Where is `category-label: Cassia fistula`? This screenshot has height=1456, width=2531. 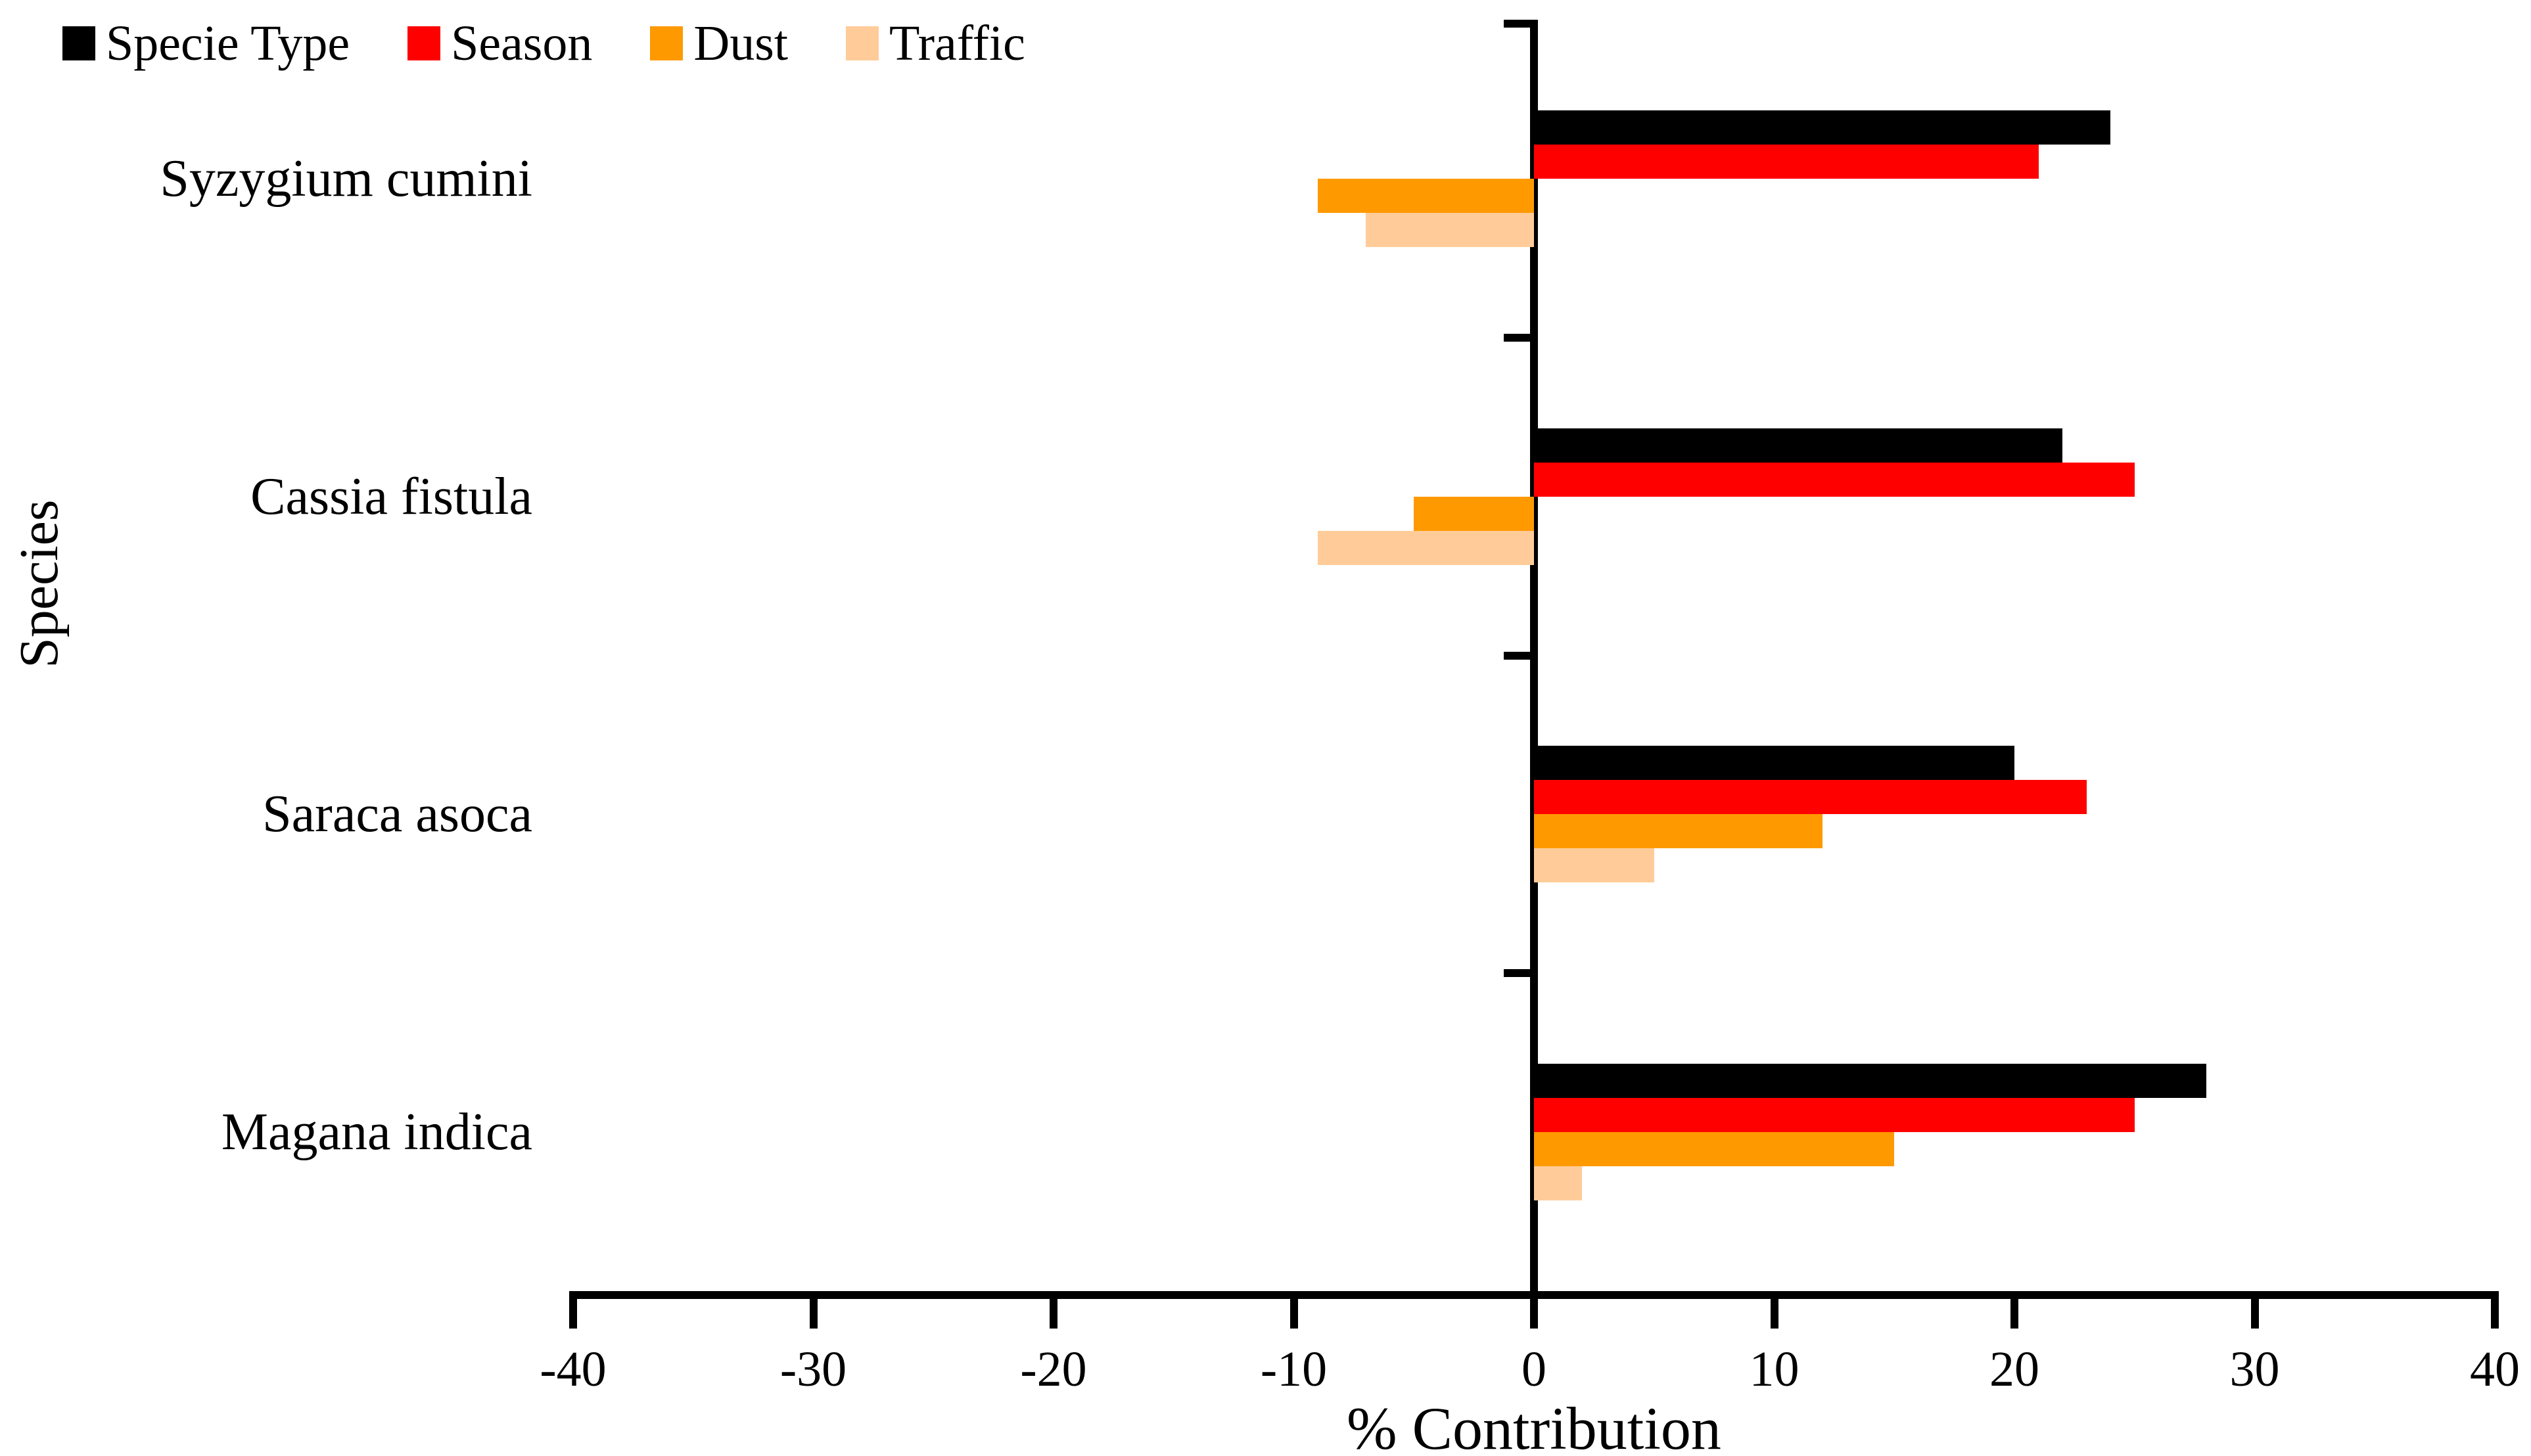 category-label: Cassia fistula is located at coordinates (391, 496).